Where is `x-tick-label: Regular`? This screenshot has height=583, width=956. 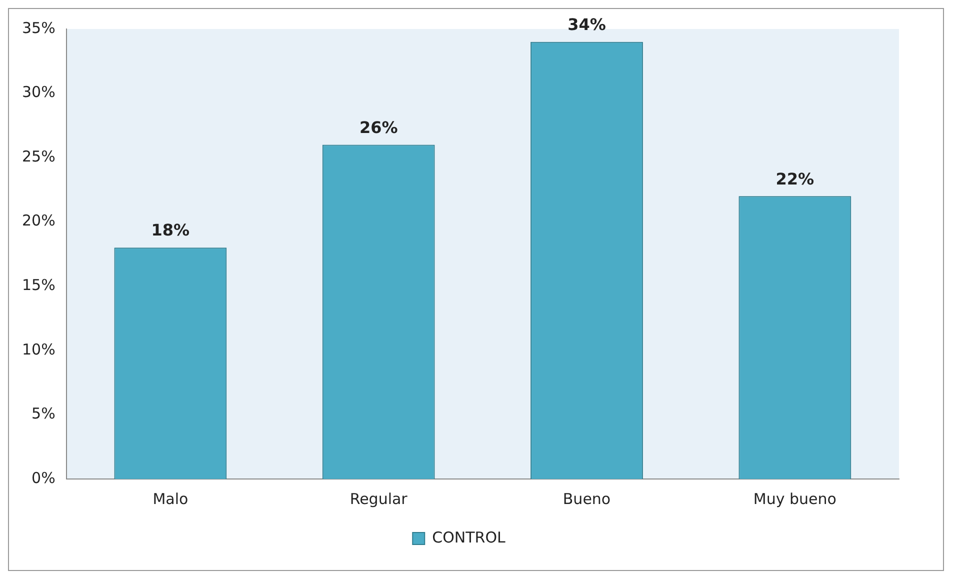 x-tick-label: Regular is located at coordinates (379, 499).